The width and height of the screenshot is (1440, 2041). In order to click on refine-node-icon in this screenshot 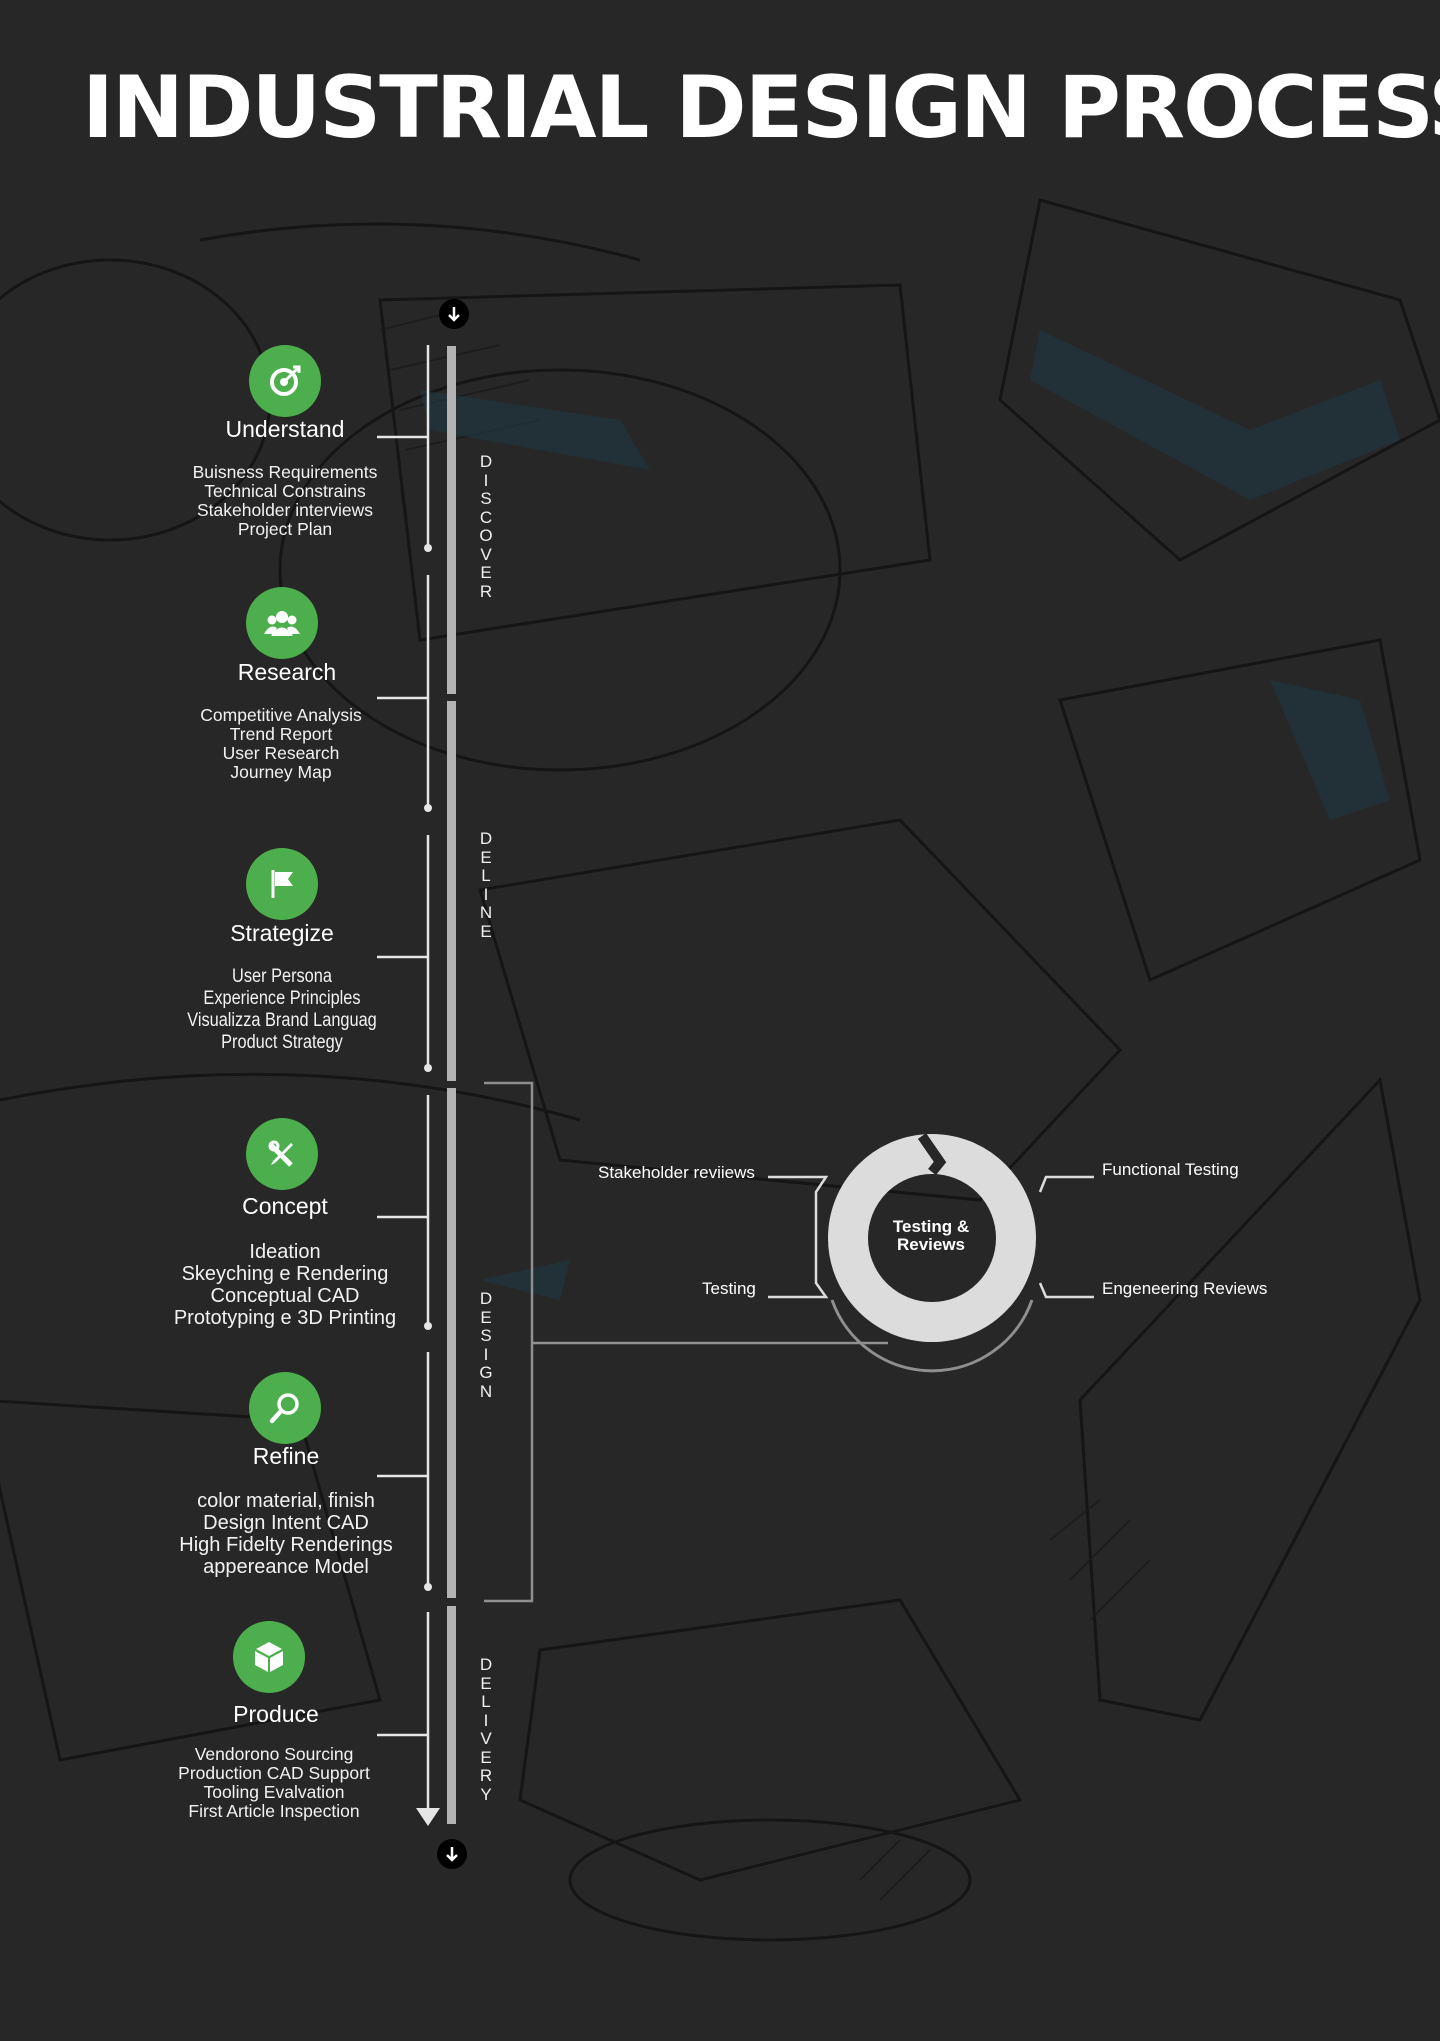, I will do `click(285, 1408)`.